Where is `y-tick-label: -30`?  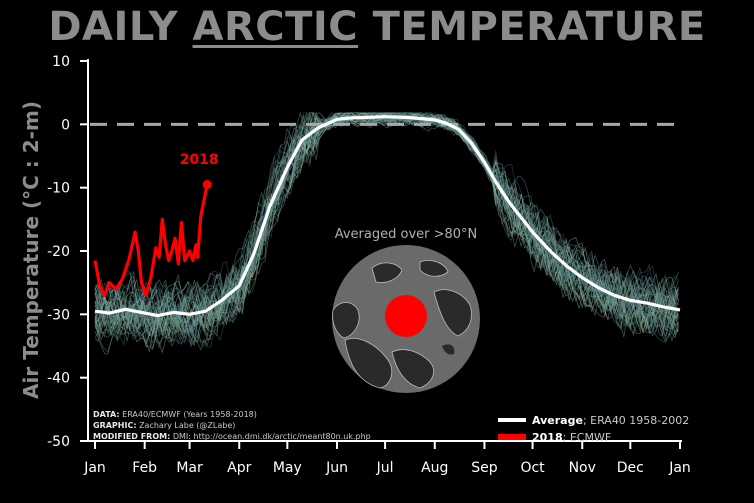 y-tick-label: -30 is located at coordinates (58, 315).